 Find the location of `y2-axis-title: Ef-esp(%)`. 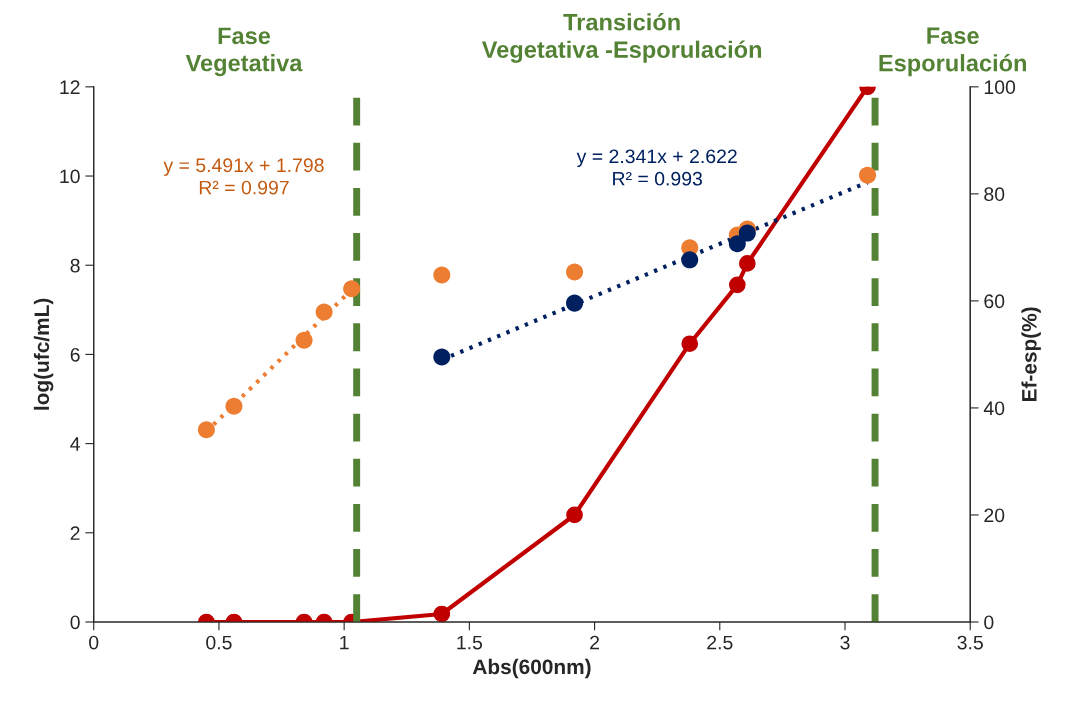

y2-axis-title: Ef-esp(%) is located at coordinates (1031, 354).